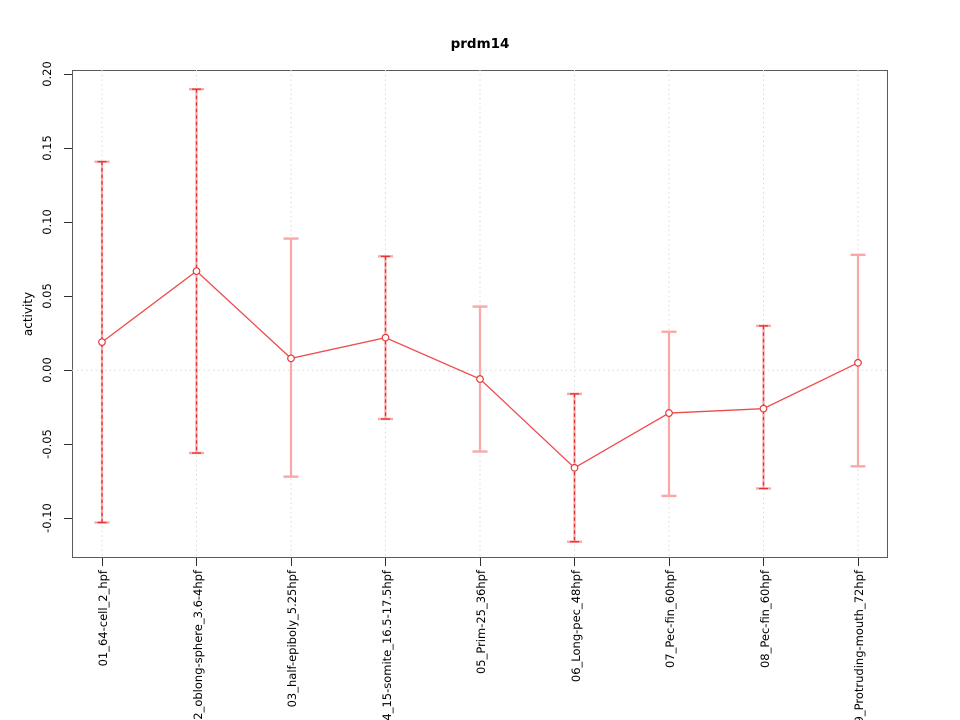 The height and width of the screenshot is (720, 960). What do you see at coordinates (28, 314) in the screenshot?
I see `y-axis-title-text: activity` at bounding box center [28, 314].